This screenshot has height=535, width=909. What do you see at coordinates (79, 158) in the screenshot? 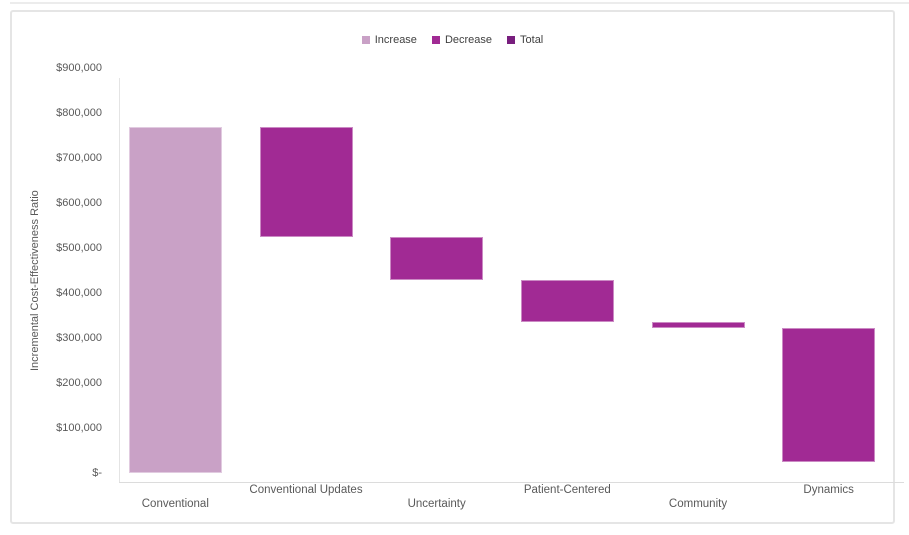
I see `y-tick-label: $700,000` at bounding box center [79, 158].